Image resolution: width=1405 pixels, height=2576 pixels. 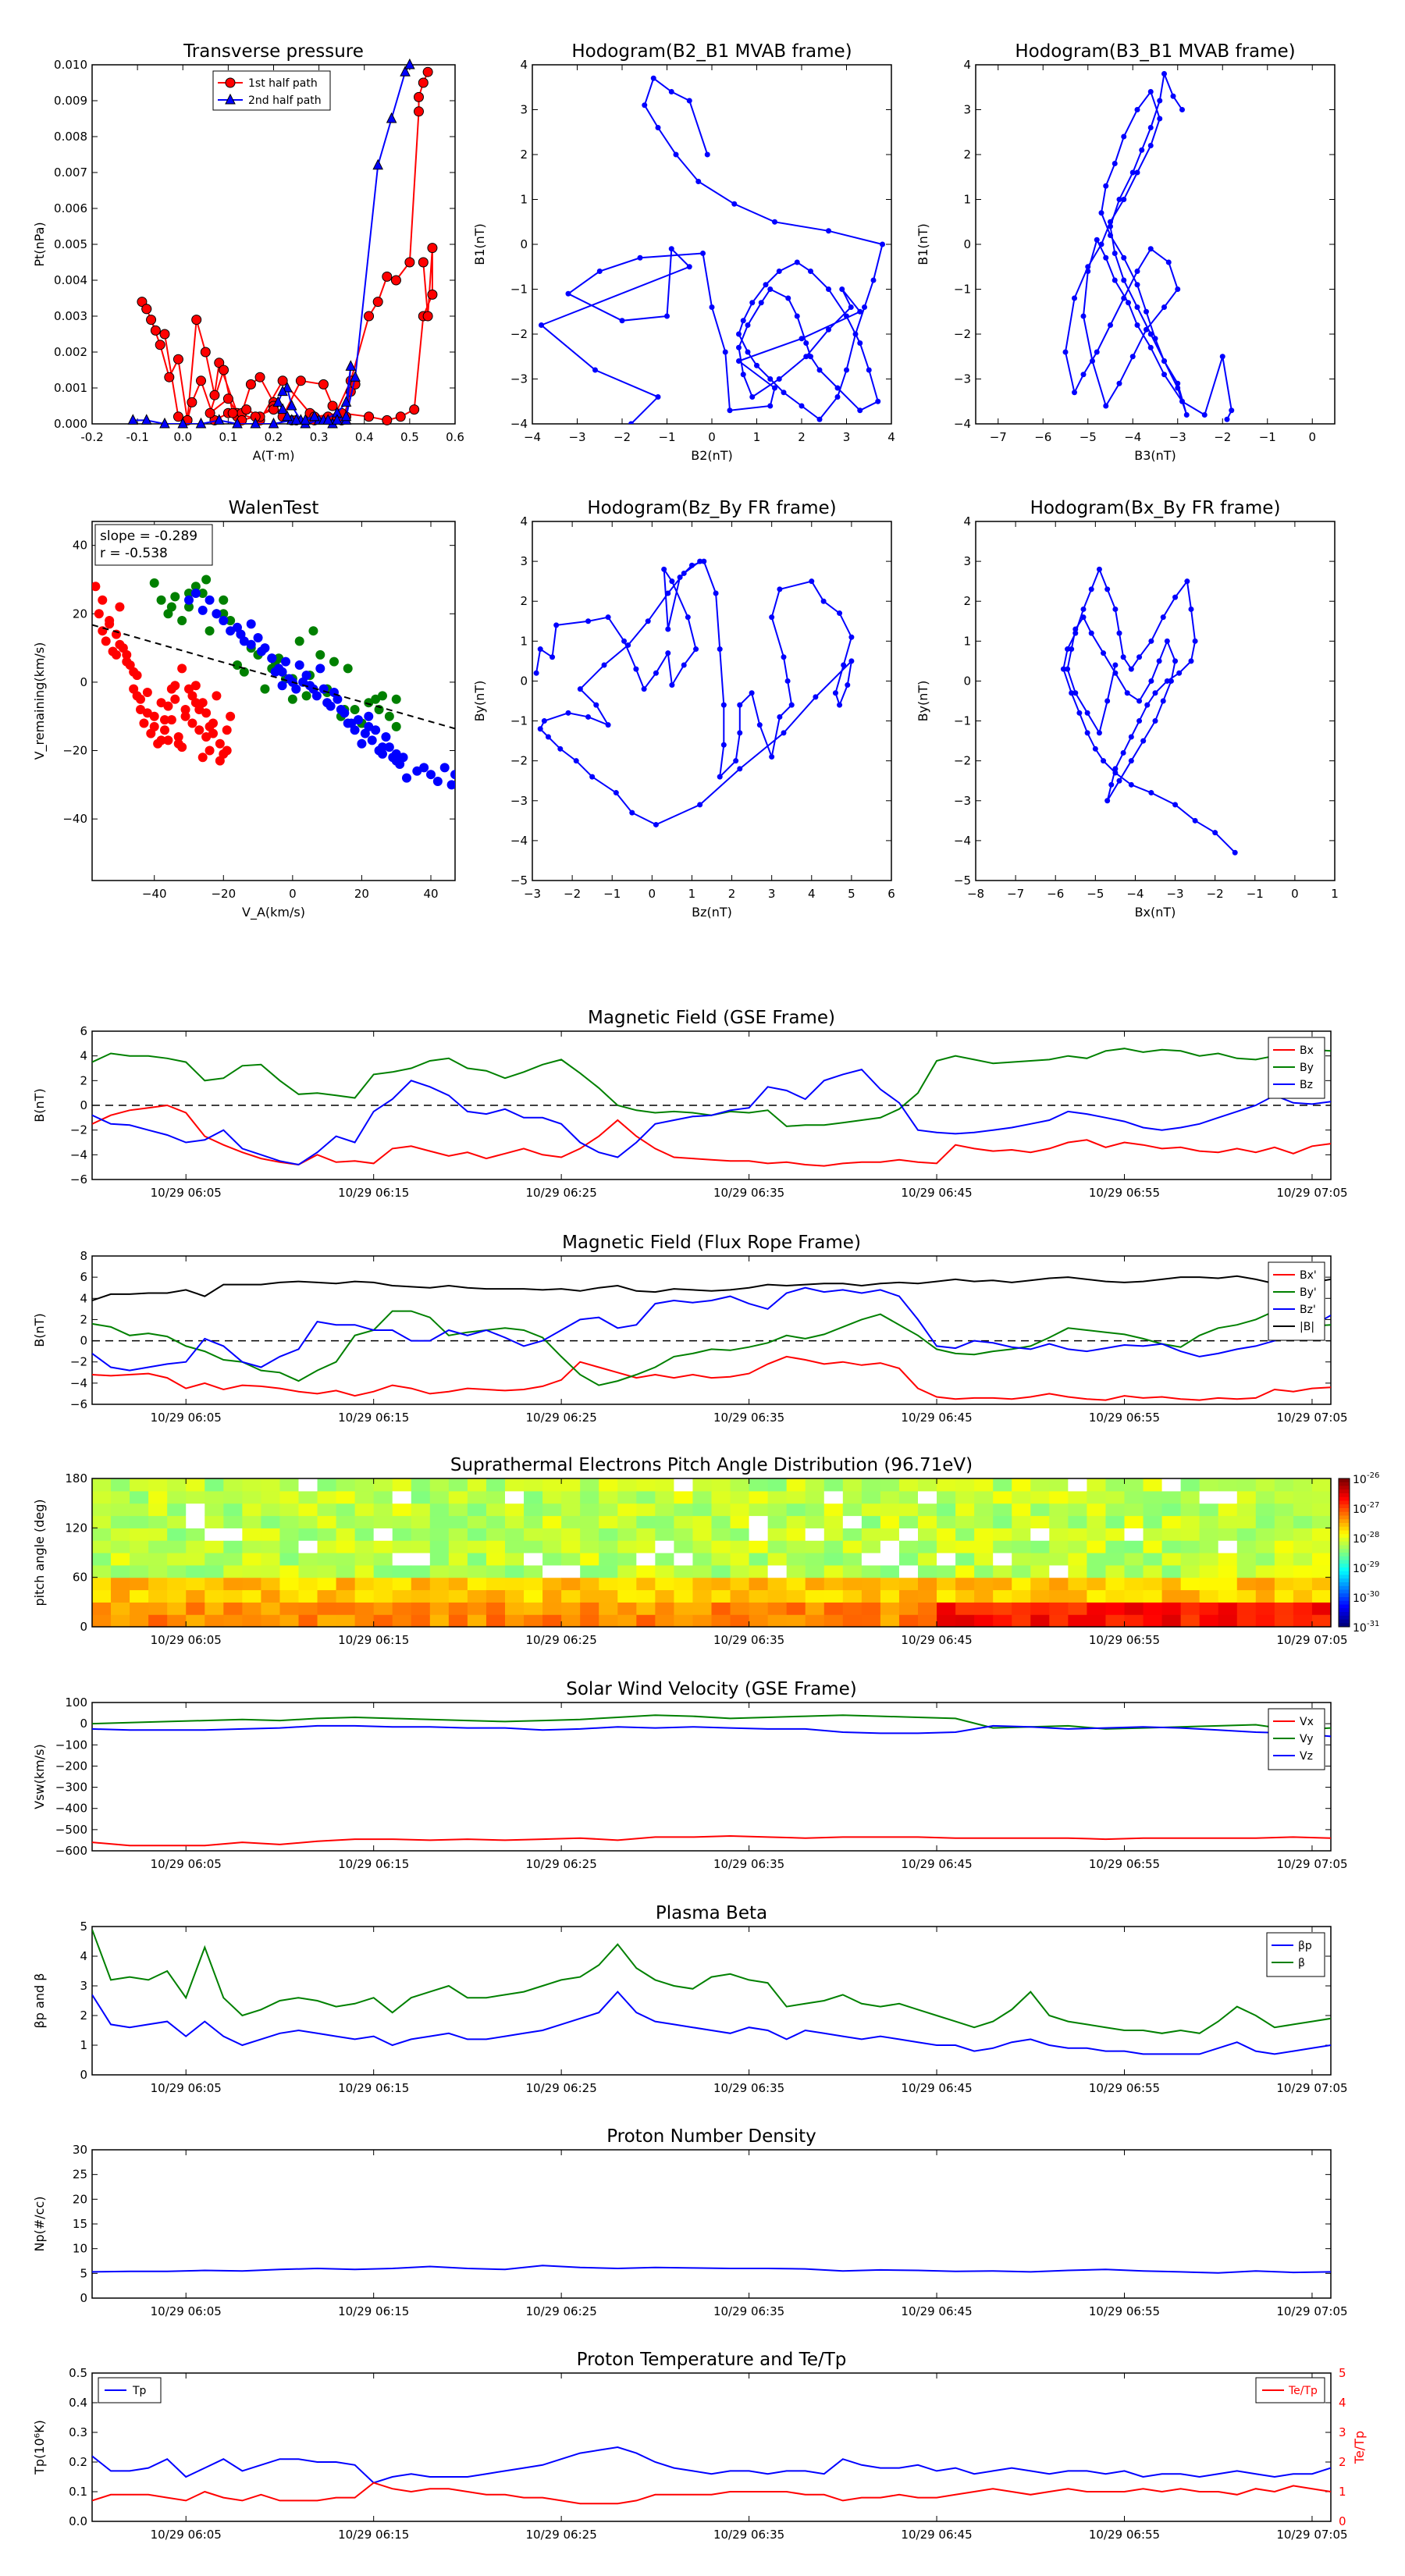 What do you see at coordinates (71, 208) in the screenshot?
I see `y-tick-label: 0.006` at bounding box center [71, 208].